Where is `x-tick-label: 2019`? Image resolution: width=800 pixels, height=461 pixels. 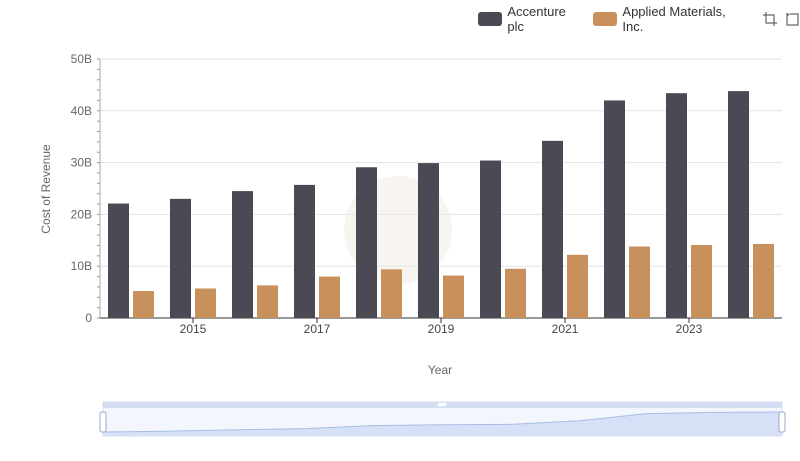
x-tick-label: 2019 is located at coordinates (441, 329).